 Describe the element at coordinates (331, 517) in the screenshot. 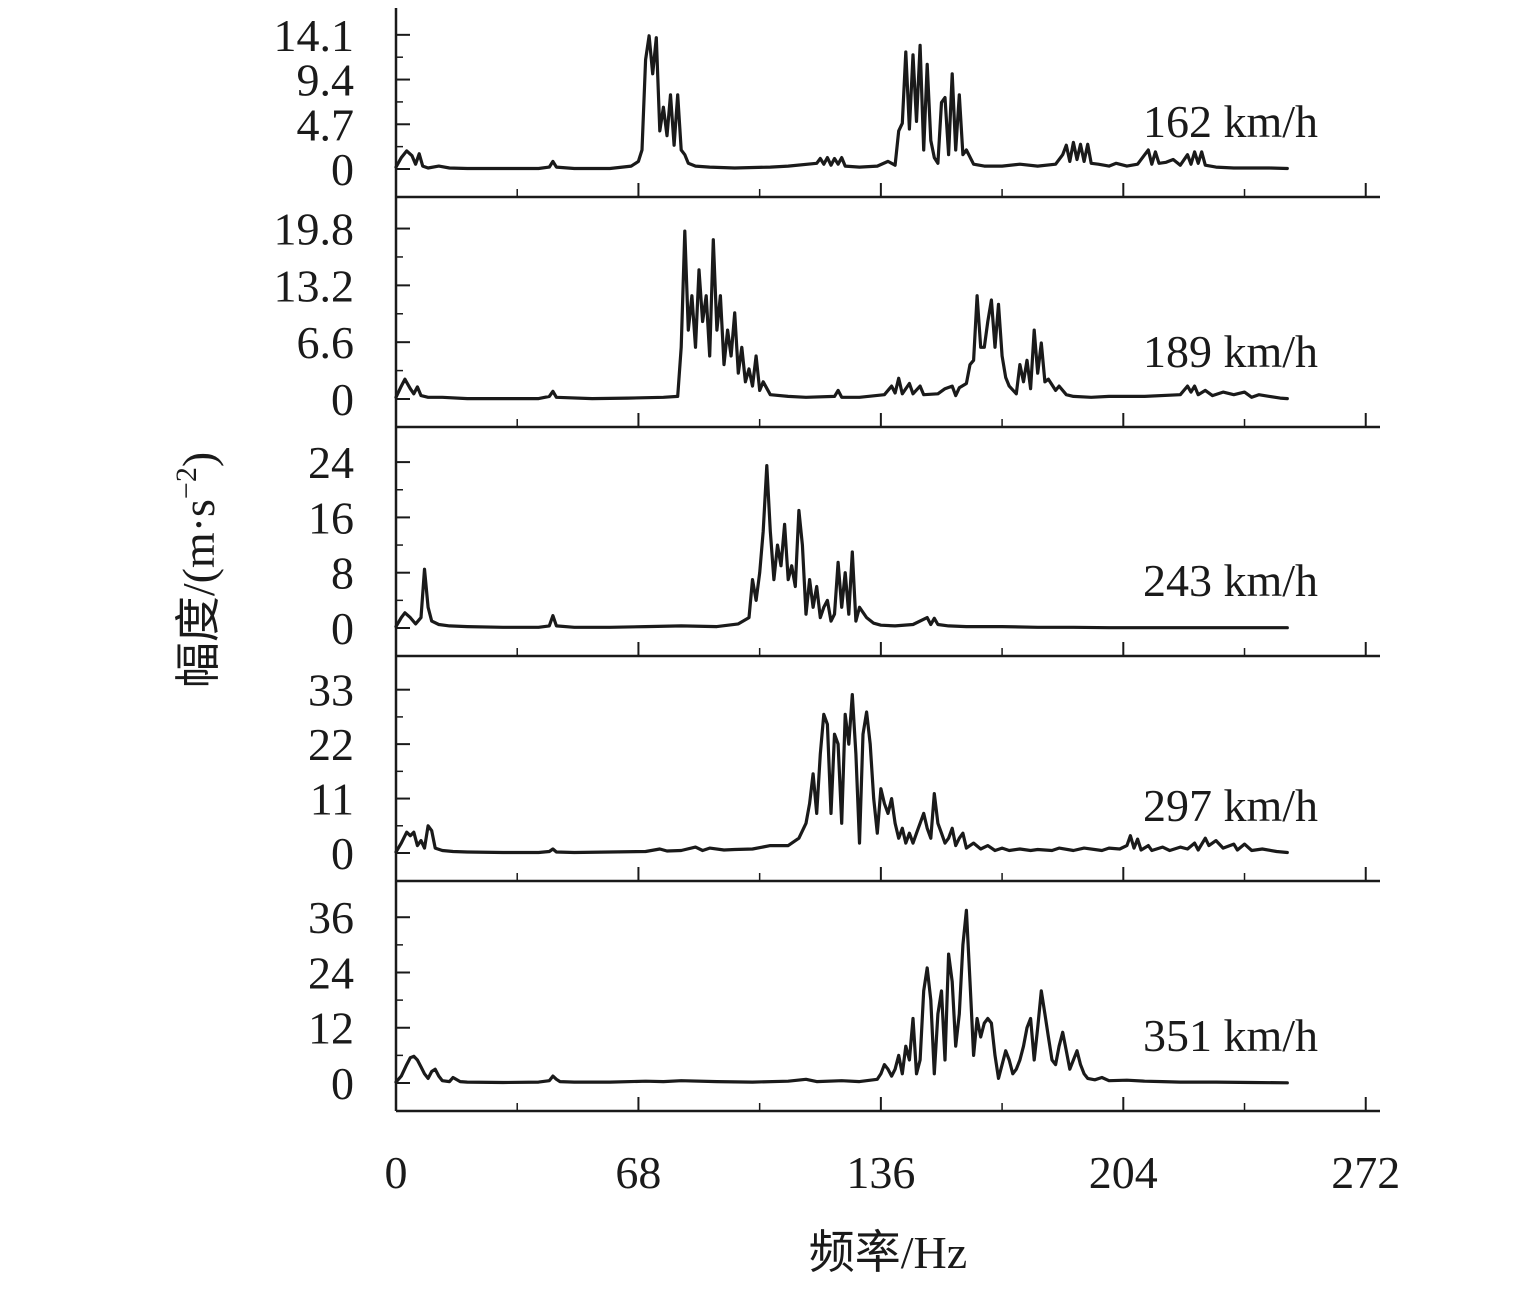

I see `y-tick-label: 16` at that location.